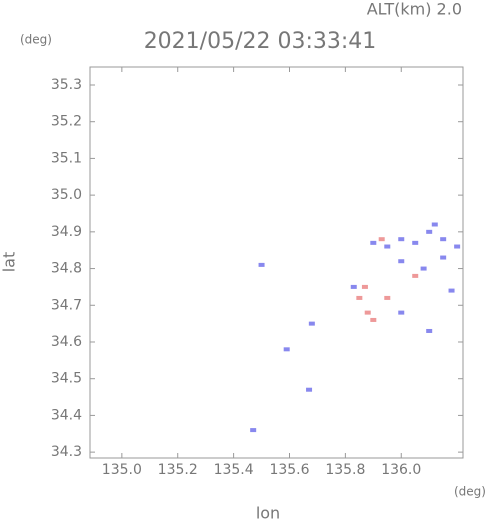 The width and height of the screenshot is (491, 525). Describe the element at coordinates (345, 470) in the screenshot. I see `x-tick-label: 135.8` at that location.